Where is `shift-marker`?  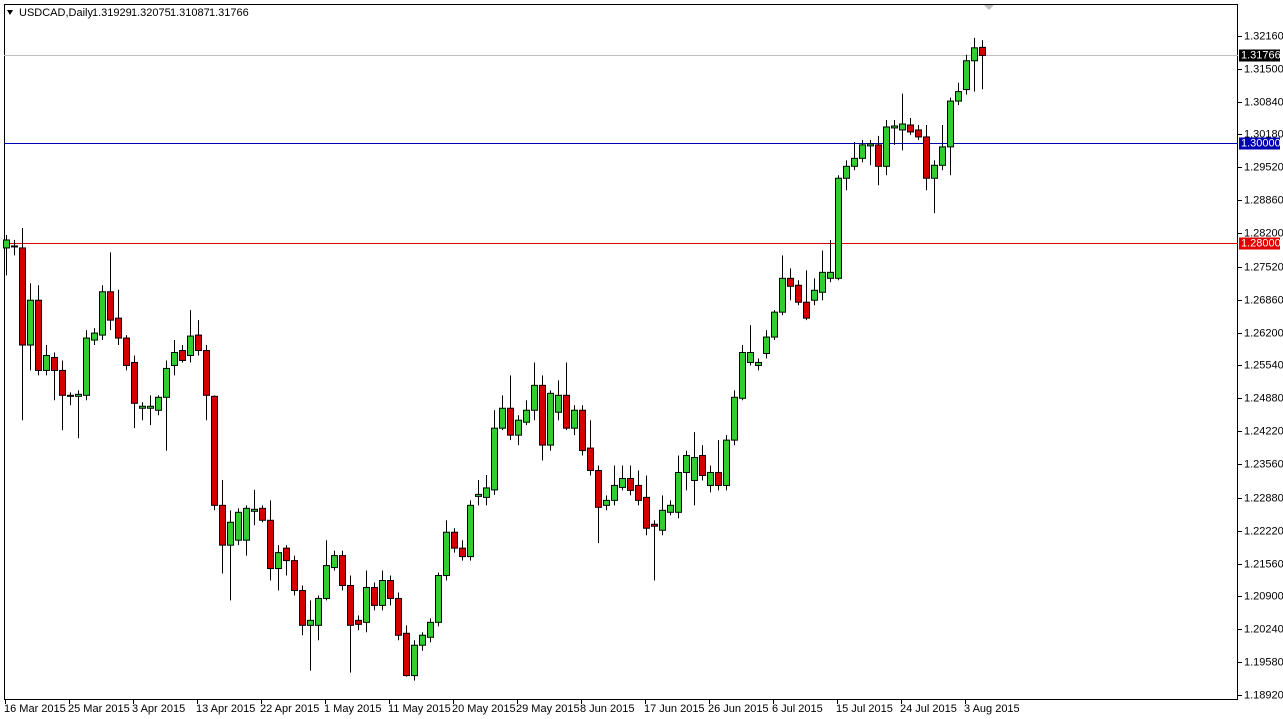 shift-marker is located at coordinates (989, 7).